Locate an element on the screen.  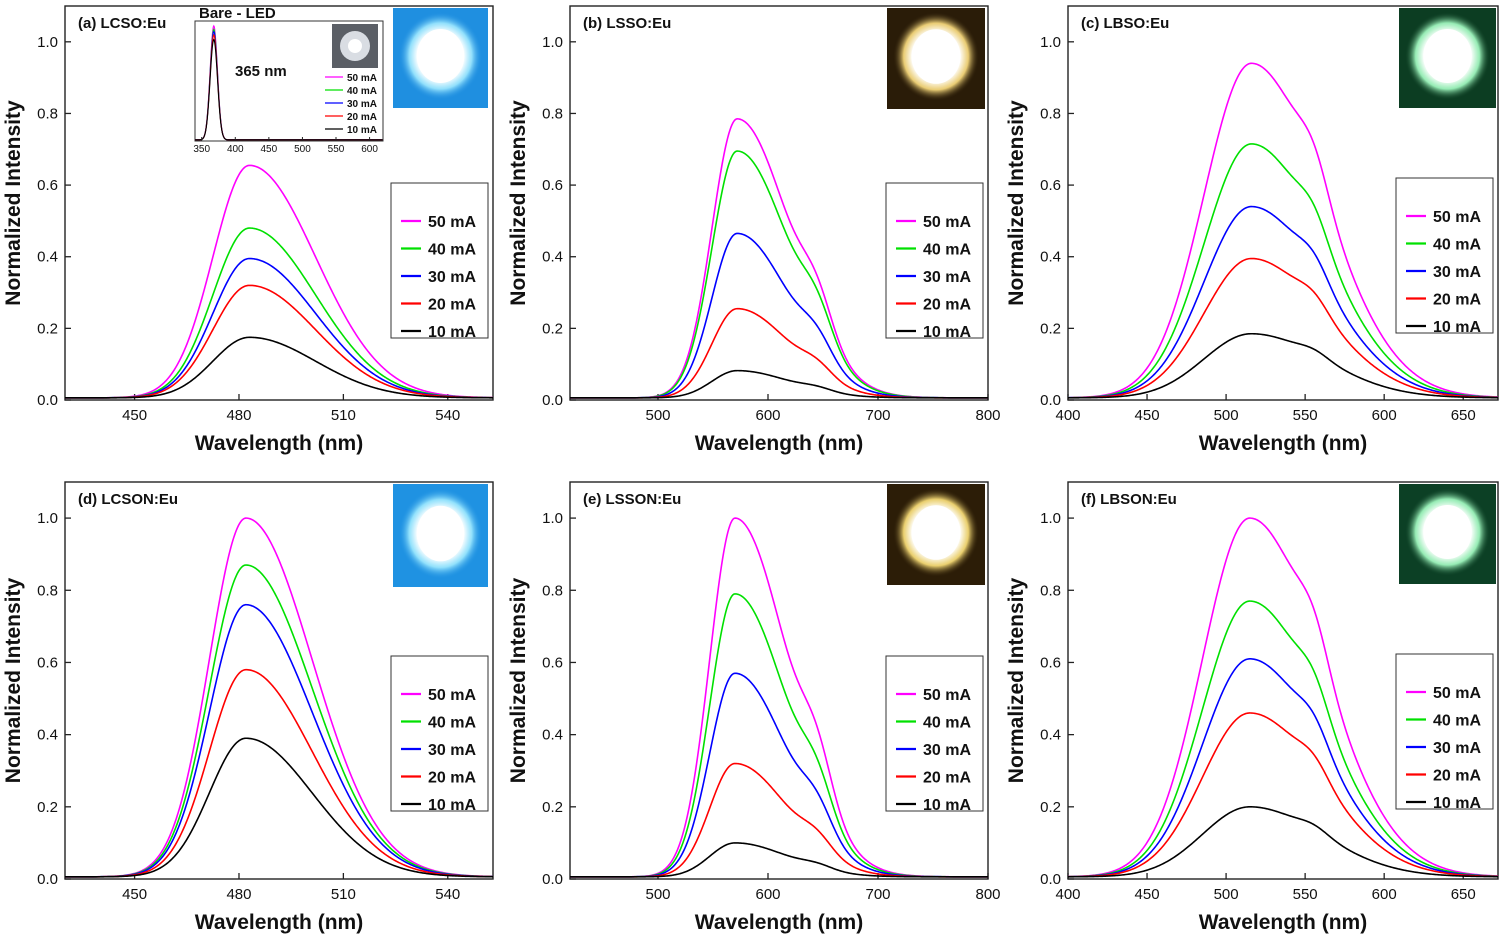
panel-label: (e) LSSON:Eu is located at coordinates (632, 499).